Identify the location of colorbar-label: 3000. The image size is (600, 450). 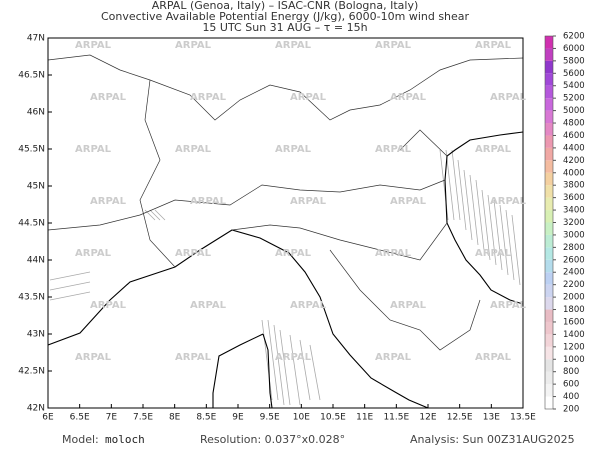
(574, 235).